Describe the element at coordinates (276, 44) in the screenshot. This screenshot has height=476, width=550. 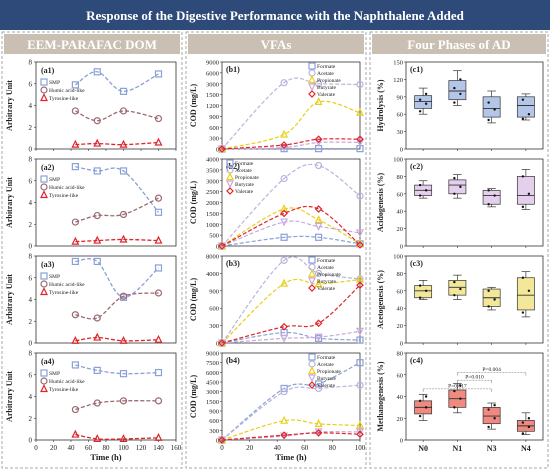
I see `section-title-vfa: VFAs` at that location.